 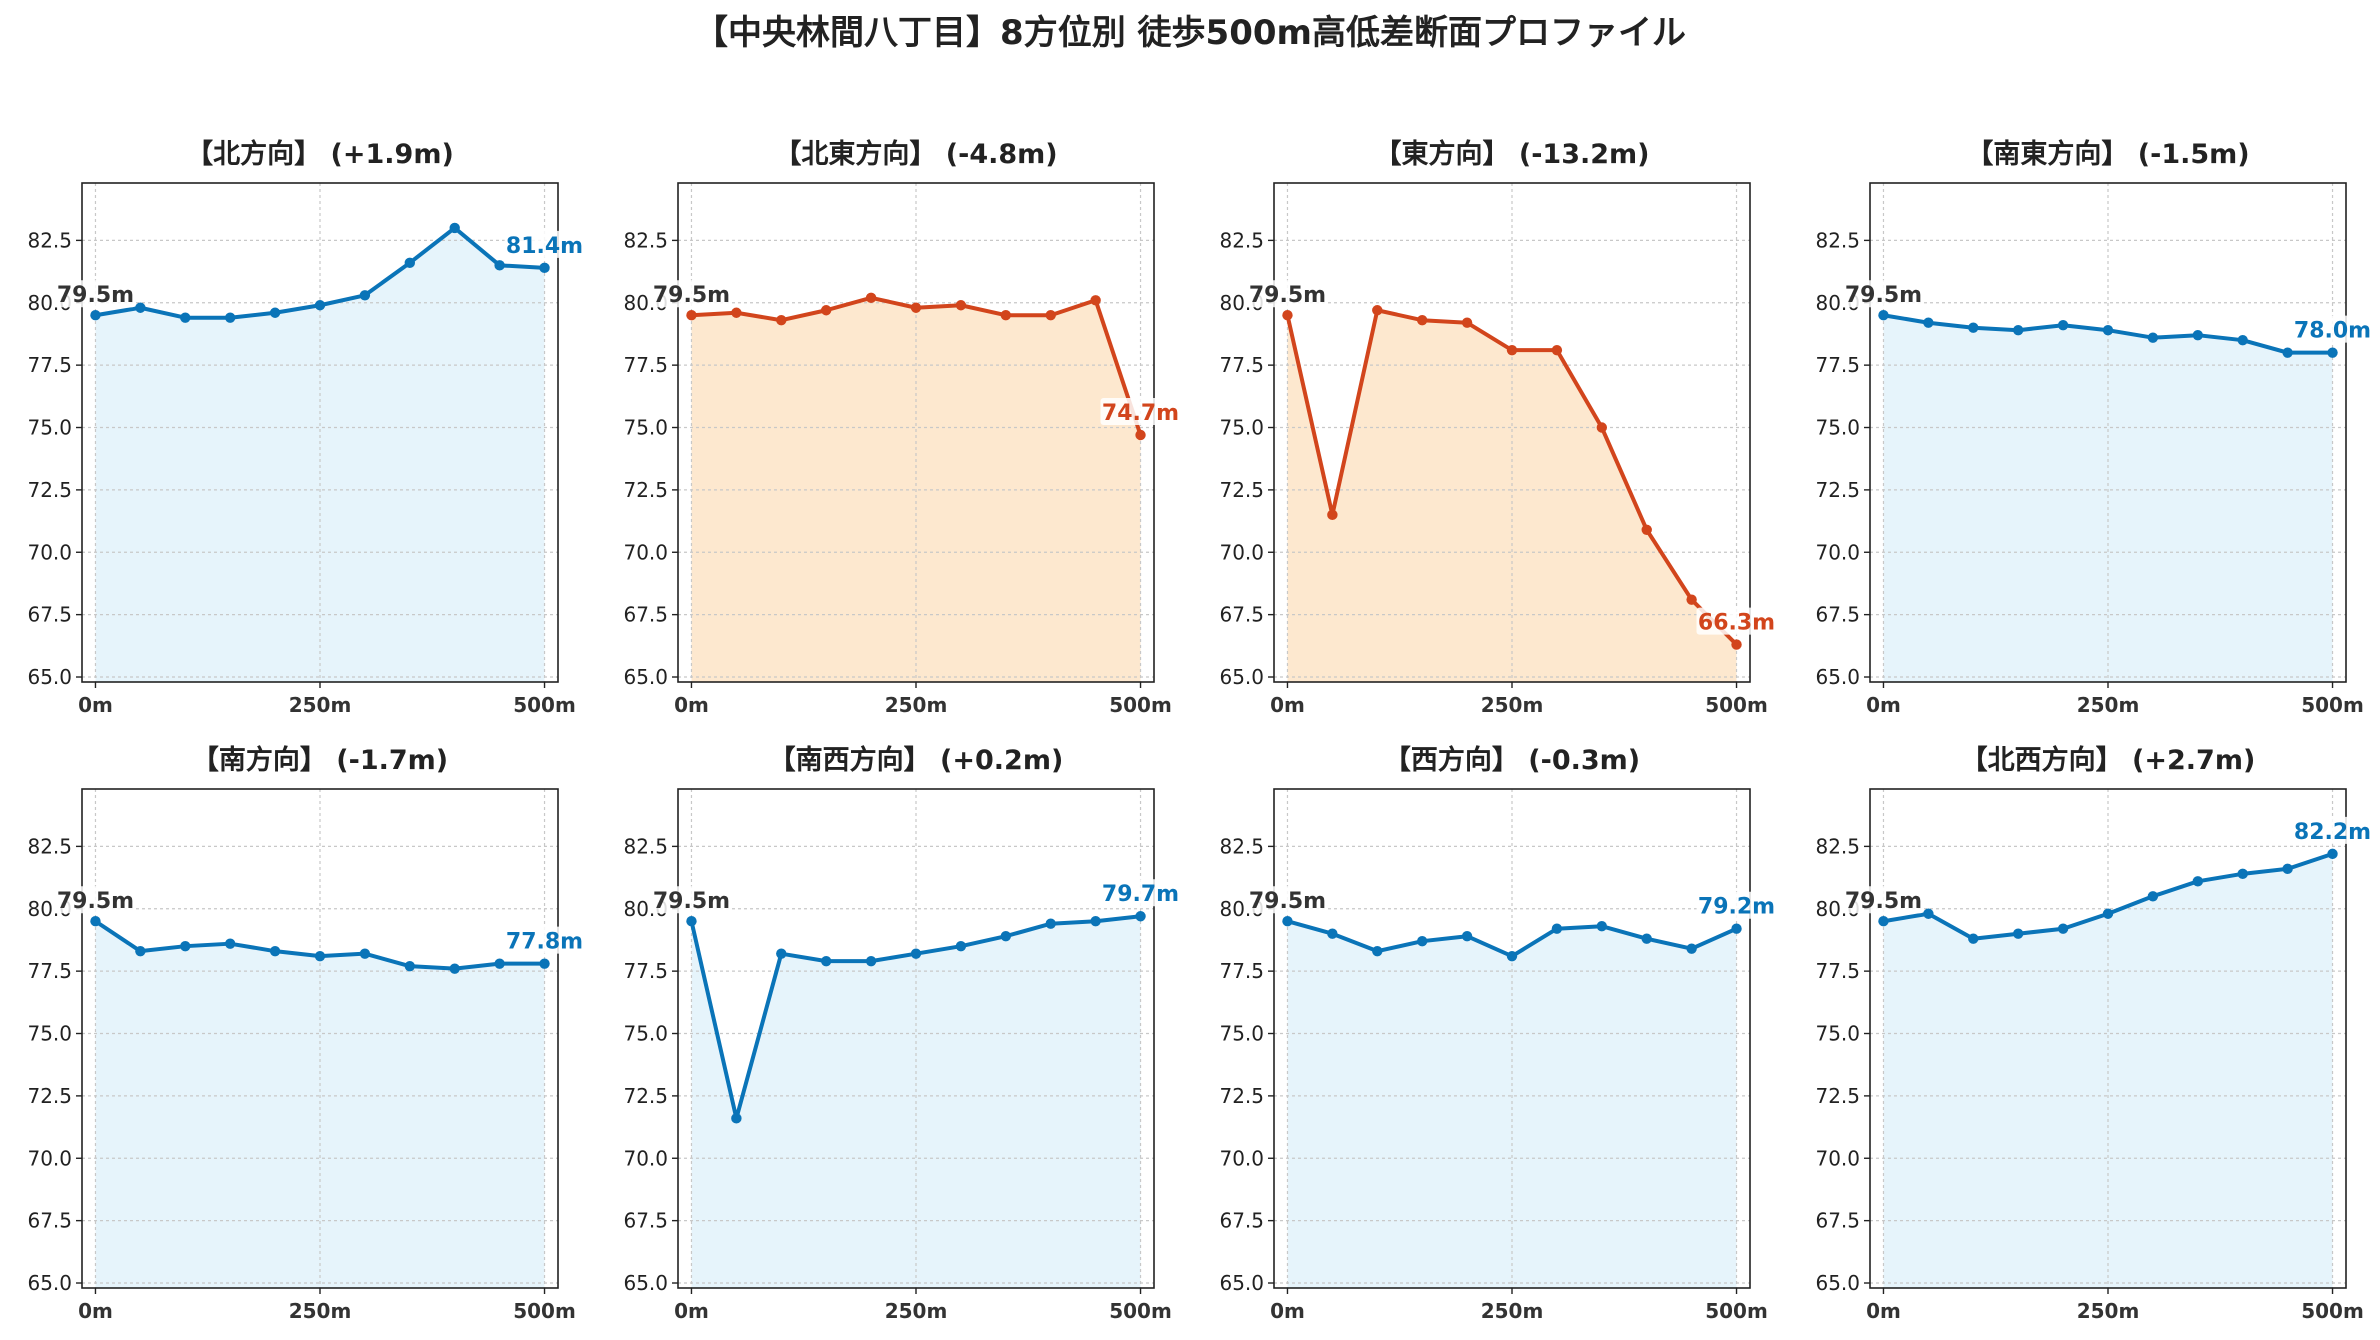 I want to click on end-elevation-label: 78.0m, so click(x=2332, y=331).